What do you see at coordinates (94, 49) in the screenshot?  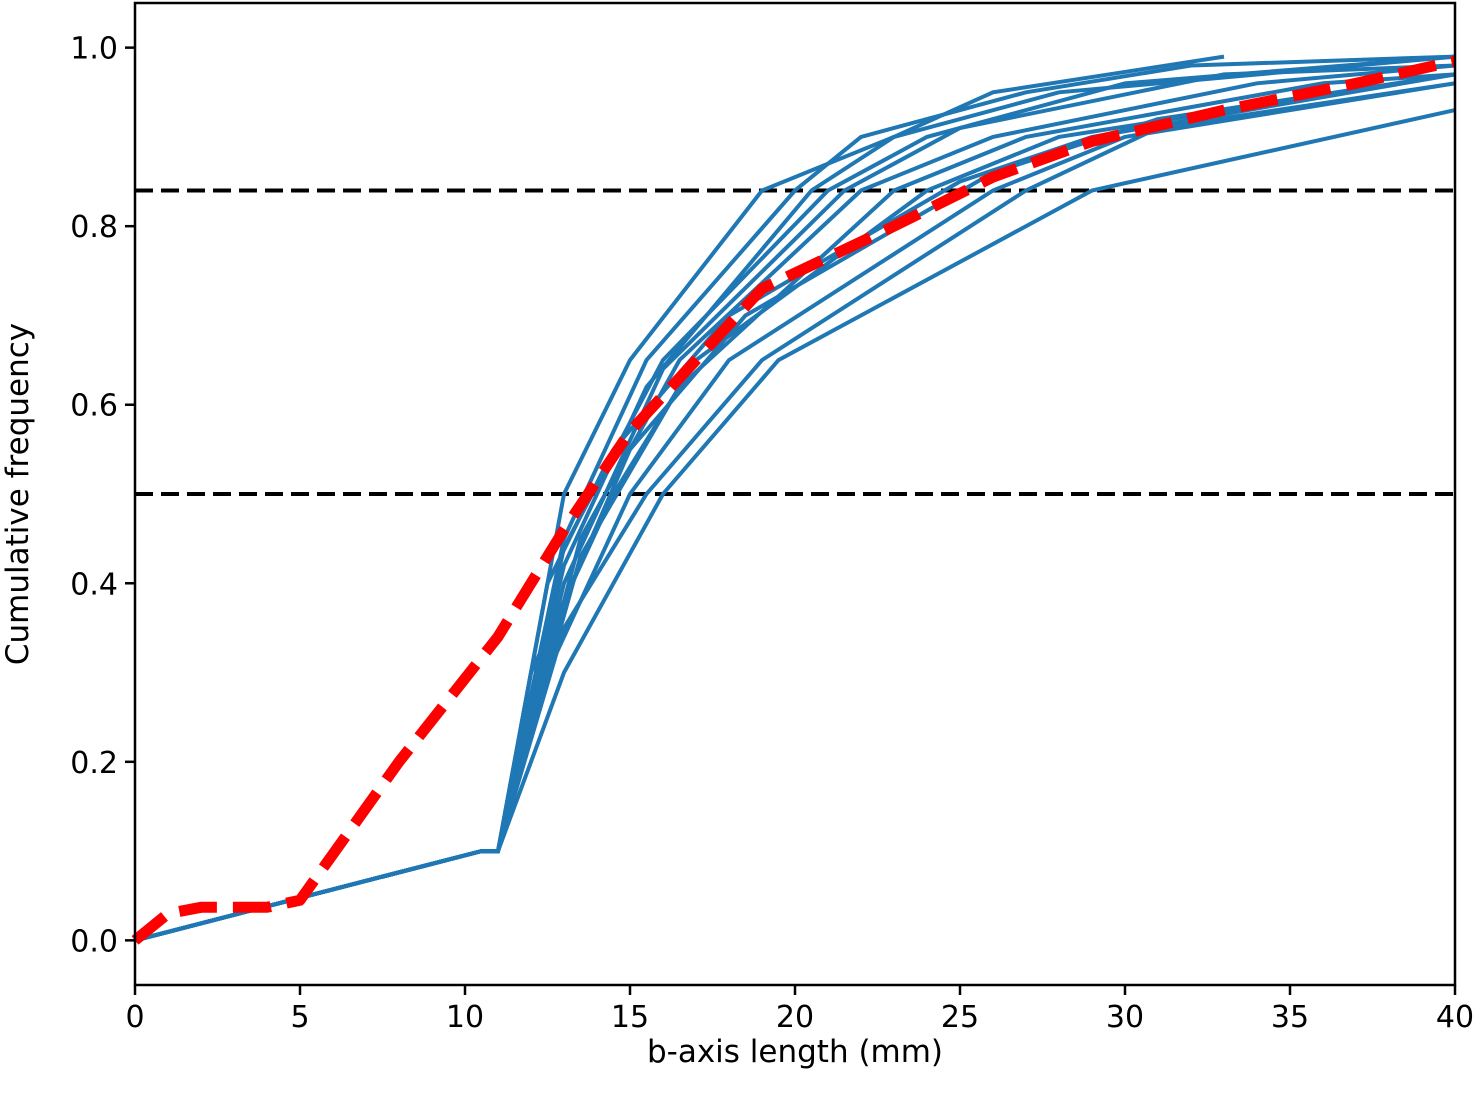 I see `y-tick-label: 1.0` at bounding box center [94, 49].